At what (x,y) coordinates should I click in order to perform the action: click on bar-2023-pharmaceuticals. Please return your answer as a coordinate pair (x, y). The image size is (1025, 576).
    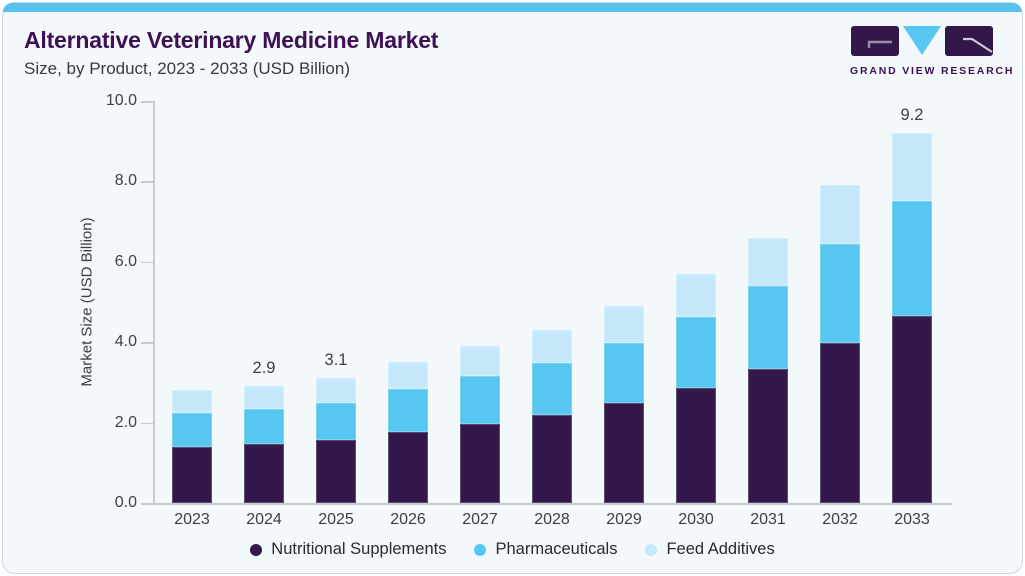
    Looking at the image, I should click on (192, 429).